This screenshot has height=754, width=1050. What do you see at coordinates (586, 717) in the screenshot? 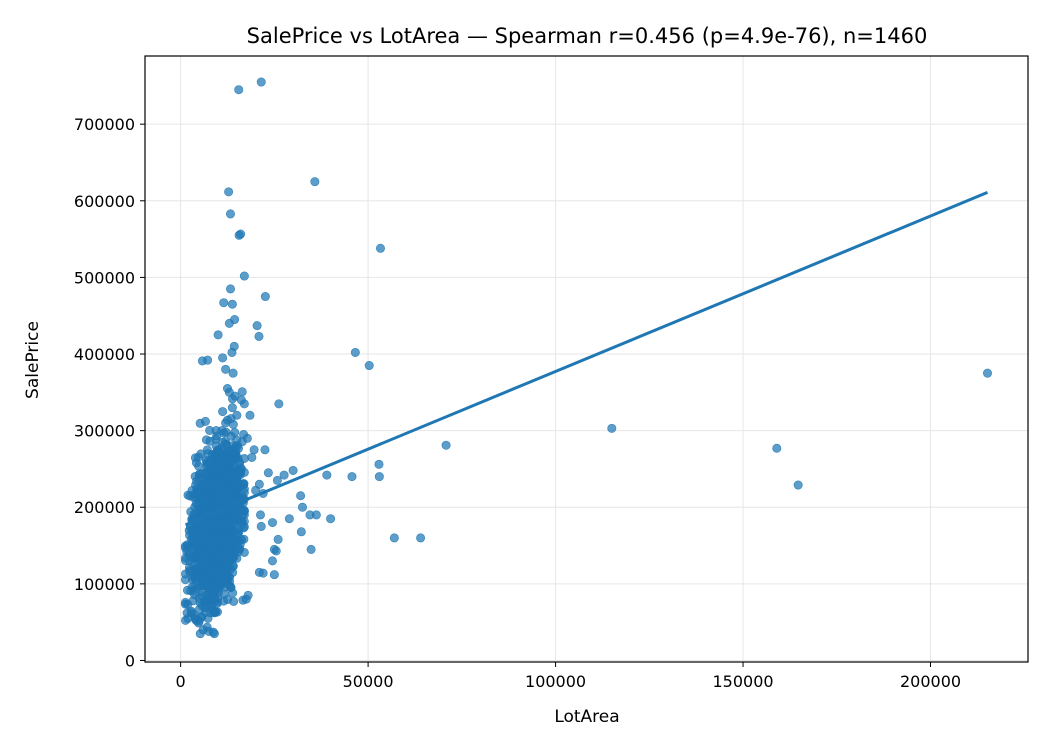
I see `x-axis-label: LotArea` at bounding box center [586, 717].